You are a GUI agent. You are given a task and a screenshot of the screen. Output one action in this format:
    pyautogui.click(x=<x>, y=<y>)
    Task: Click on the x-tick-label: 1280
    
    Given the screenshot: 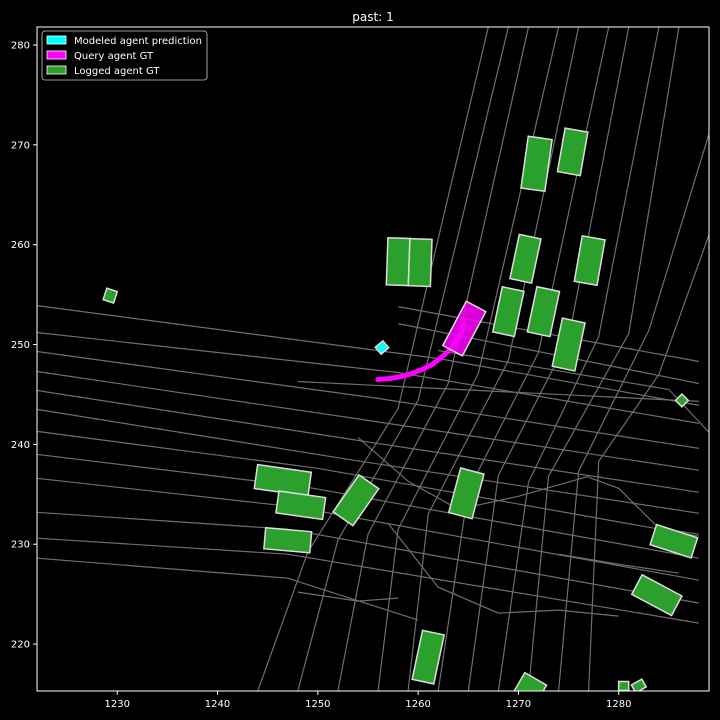 What is the action you would take?
    pyautogui.click(x=618, y=704)
    